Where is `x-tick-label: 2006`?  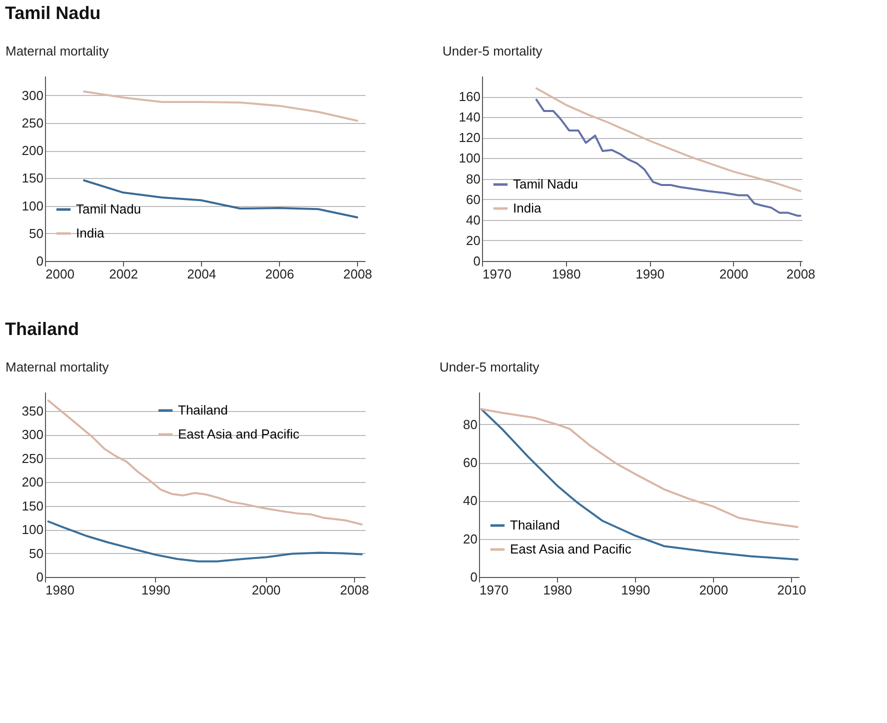
x-tick-label: 2006 is located at coordinates (279, 274).